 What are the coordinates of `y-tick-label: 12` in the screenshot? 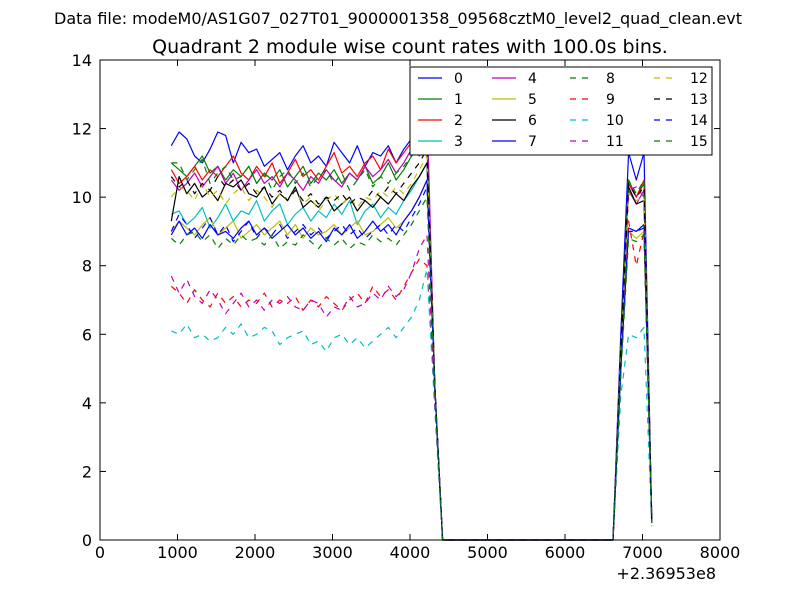 It's located at (82, 129).